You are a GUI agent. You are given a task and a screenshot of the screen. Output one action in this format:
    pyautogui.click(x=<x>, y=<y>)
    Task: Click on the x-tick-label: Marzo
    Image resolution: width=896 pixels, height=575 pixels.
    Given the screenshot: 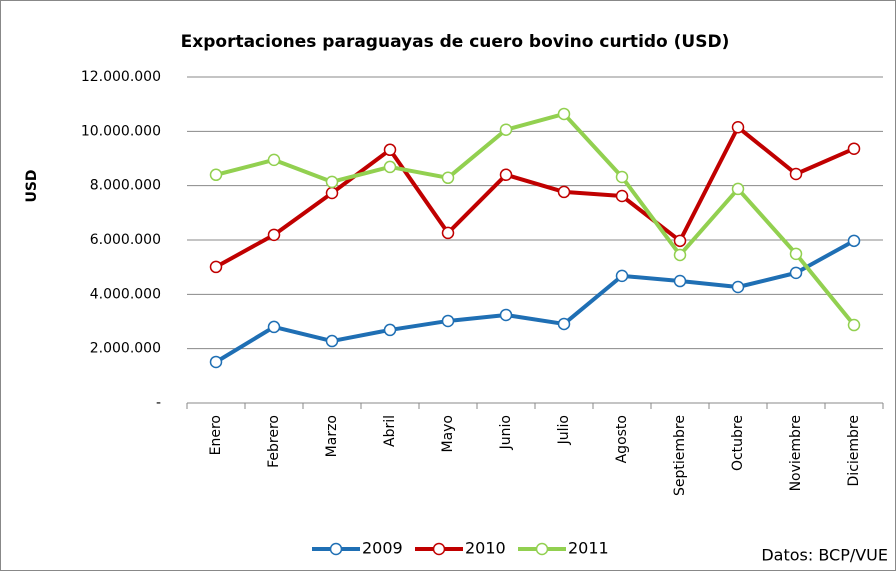 What is the action you would take?
    pyautogui.click(x=332, y=436)
    